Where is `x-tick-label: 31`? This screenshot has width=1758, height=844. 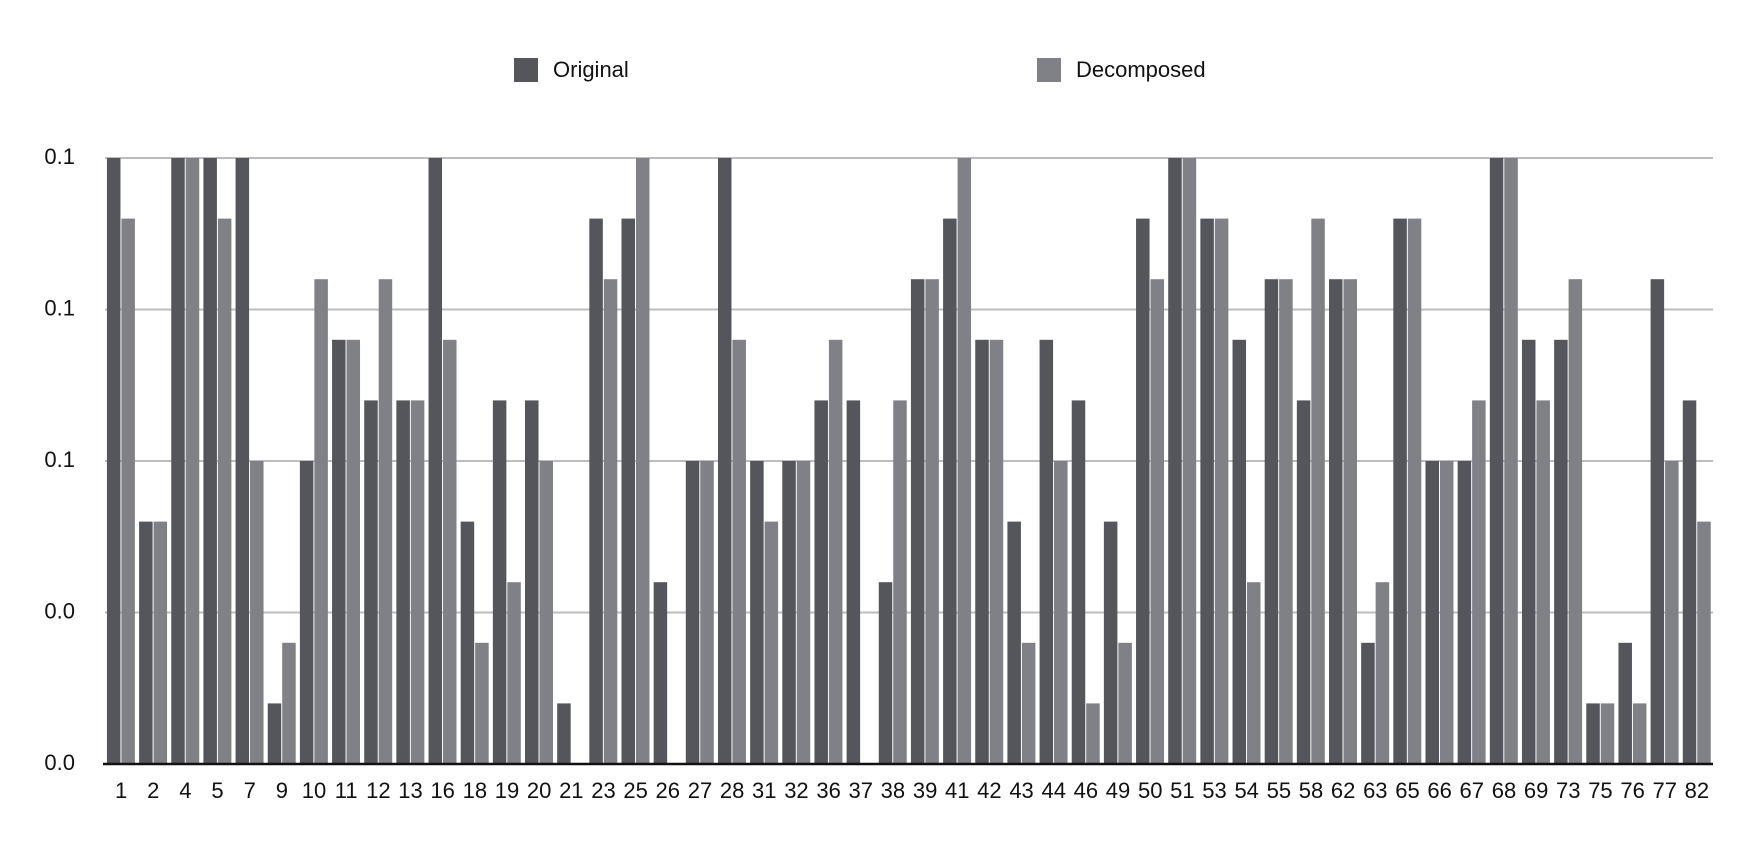
x-tick-label: 31 is located at coordinates (764, 790).